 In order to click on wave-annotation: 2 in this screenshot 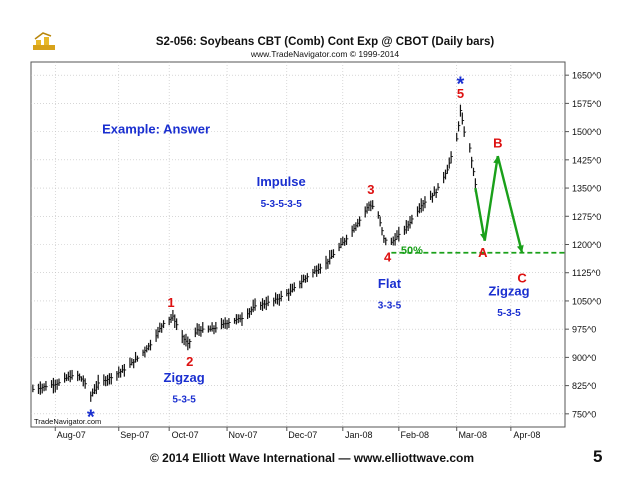, I will do `click(189, 361)`.